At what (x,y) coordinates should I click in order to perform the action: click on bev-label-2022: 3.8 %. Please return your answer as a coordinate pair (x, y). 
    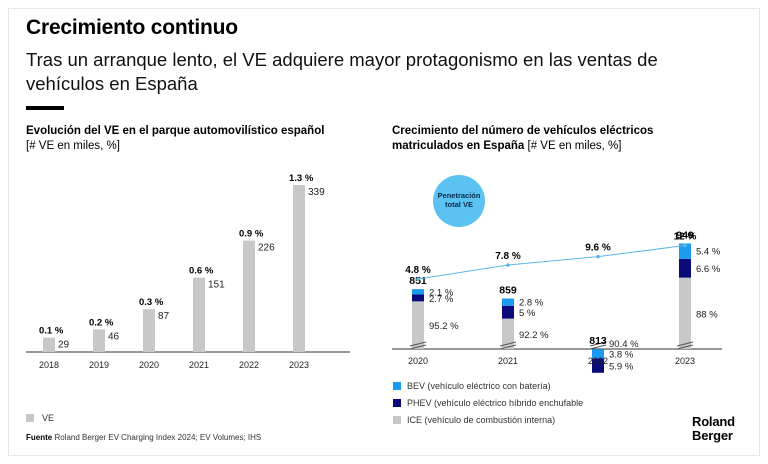
    Looking at the image, I should click on (621, 354).